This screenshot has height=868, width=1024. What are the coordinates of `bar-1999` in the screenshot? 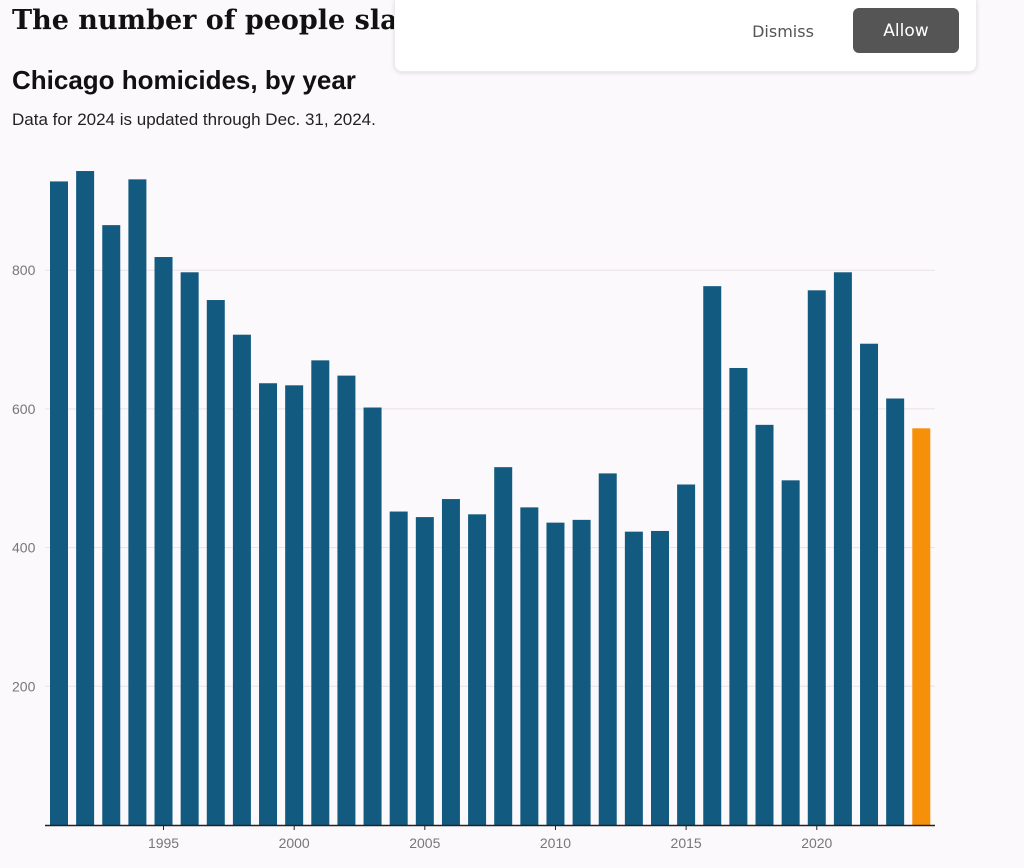 It's located at (268, 604).